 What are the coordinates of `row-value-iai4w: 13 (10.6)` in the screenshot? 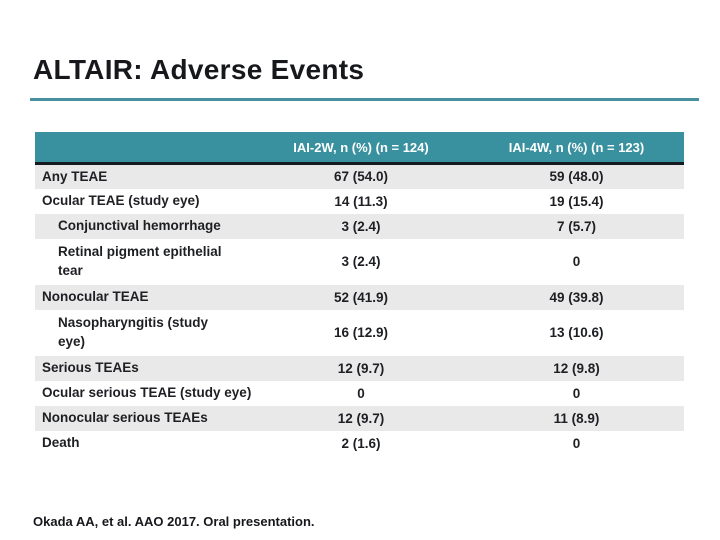 It's located at (576, 332).